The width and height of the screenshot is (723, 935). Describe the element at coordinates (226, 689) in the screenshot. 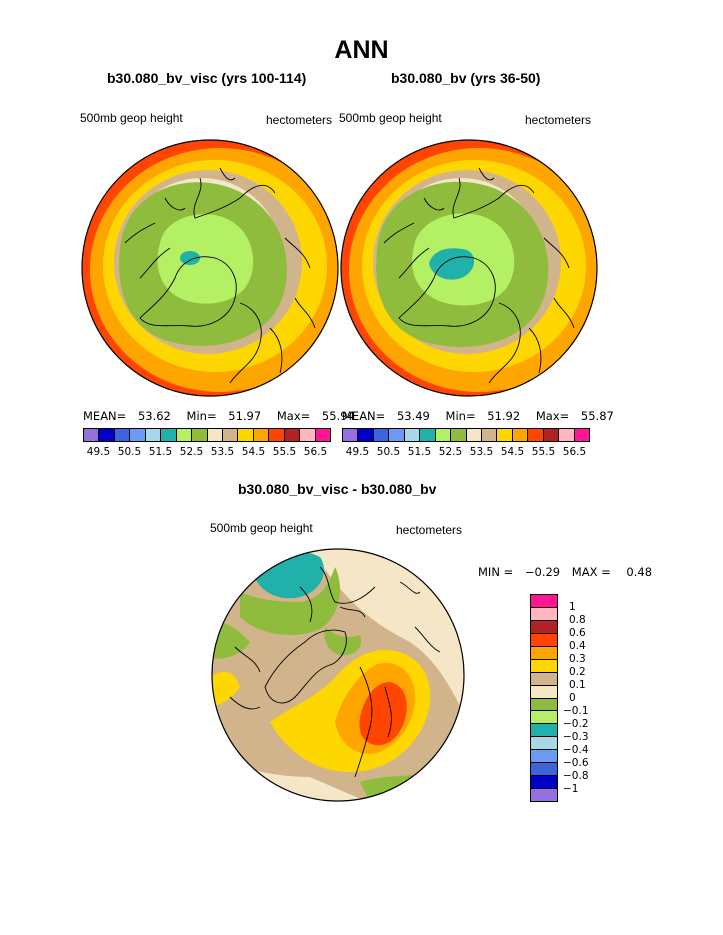

I see `contour-0.2-west` at that location.